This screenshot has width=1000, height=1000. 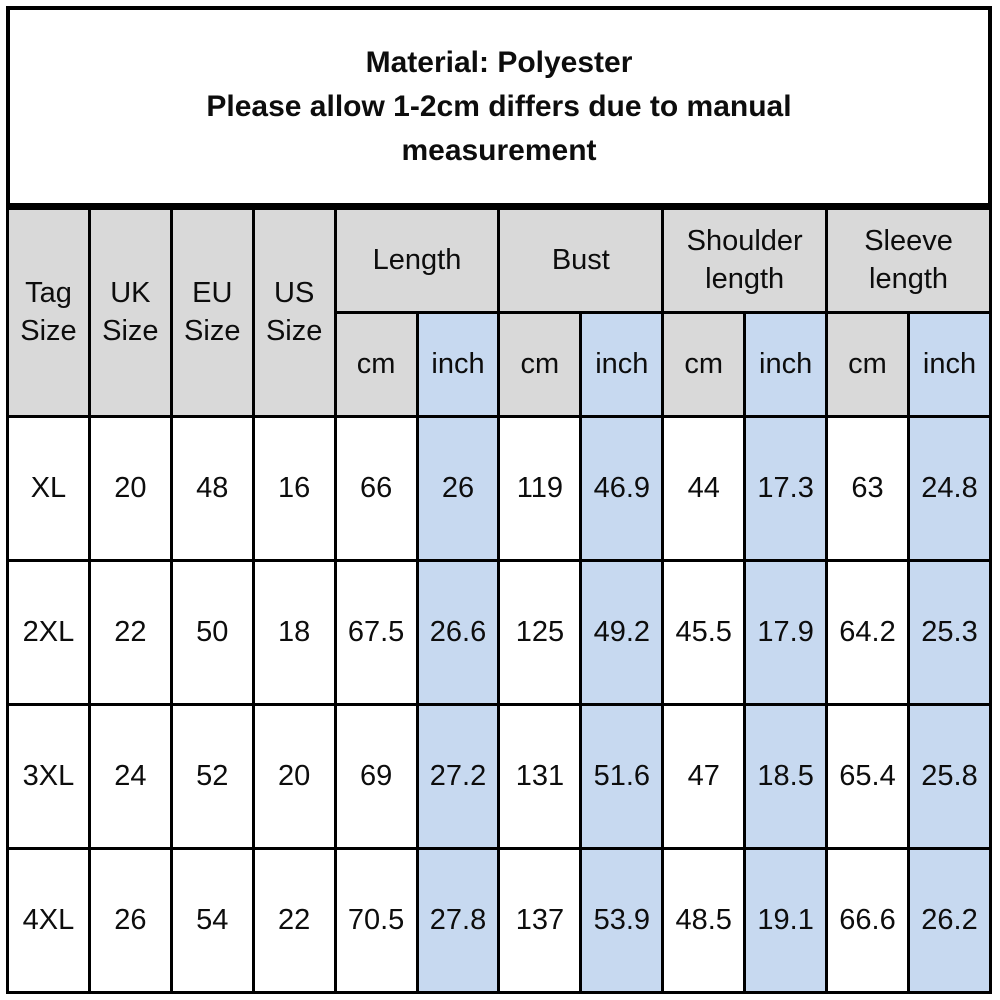 I want to click on col-group-bust: Bust, so click(x=581, y=260).